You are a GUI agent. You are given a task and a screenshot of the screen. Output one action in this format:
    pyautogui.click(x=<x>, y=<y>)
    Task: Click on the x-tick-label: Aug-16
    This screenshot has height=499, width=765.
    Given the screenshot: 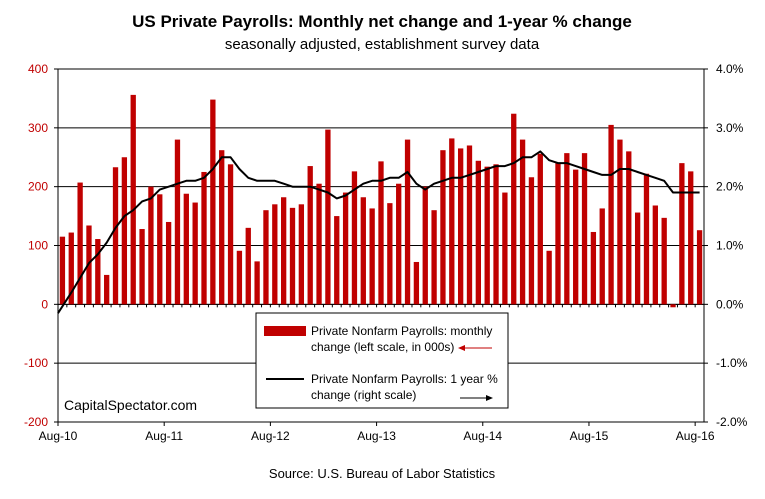 What is the action you would take?
    pyautogui.click(x=695, y=436)
    